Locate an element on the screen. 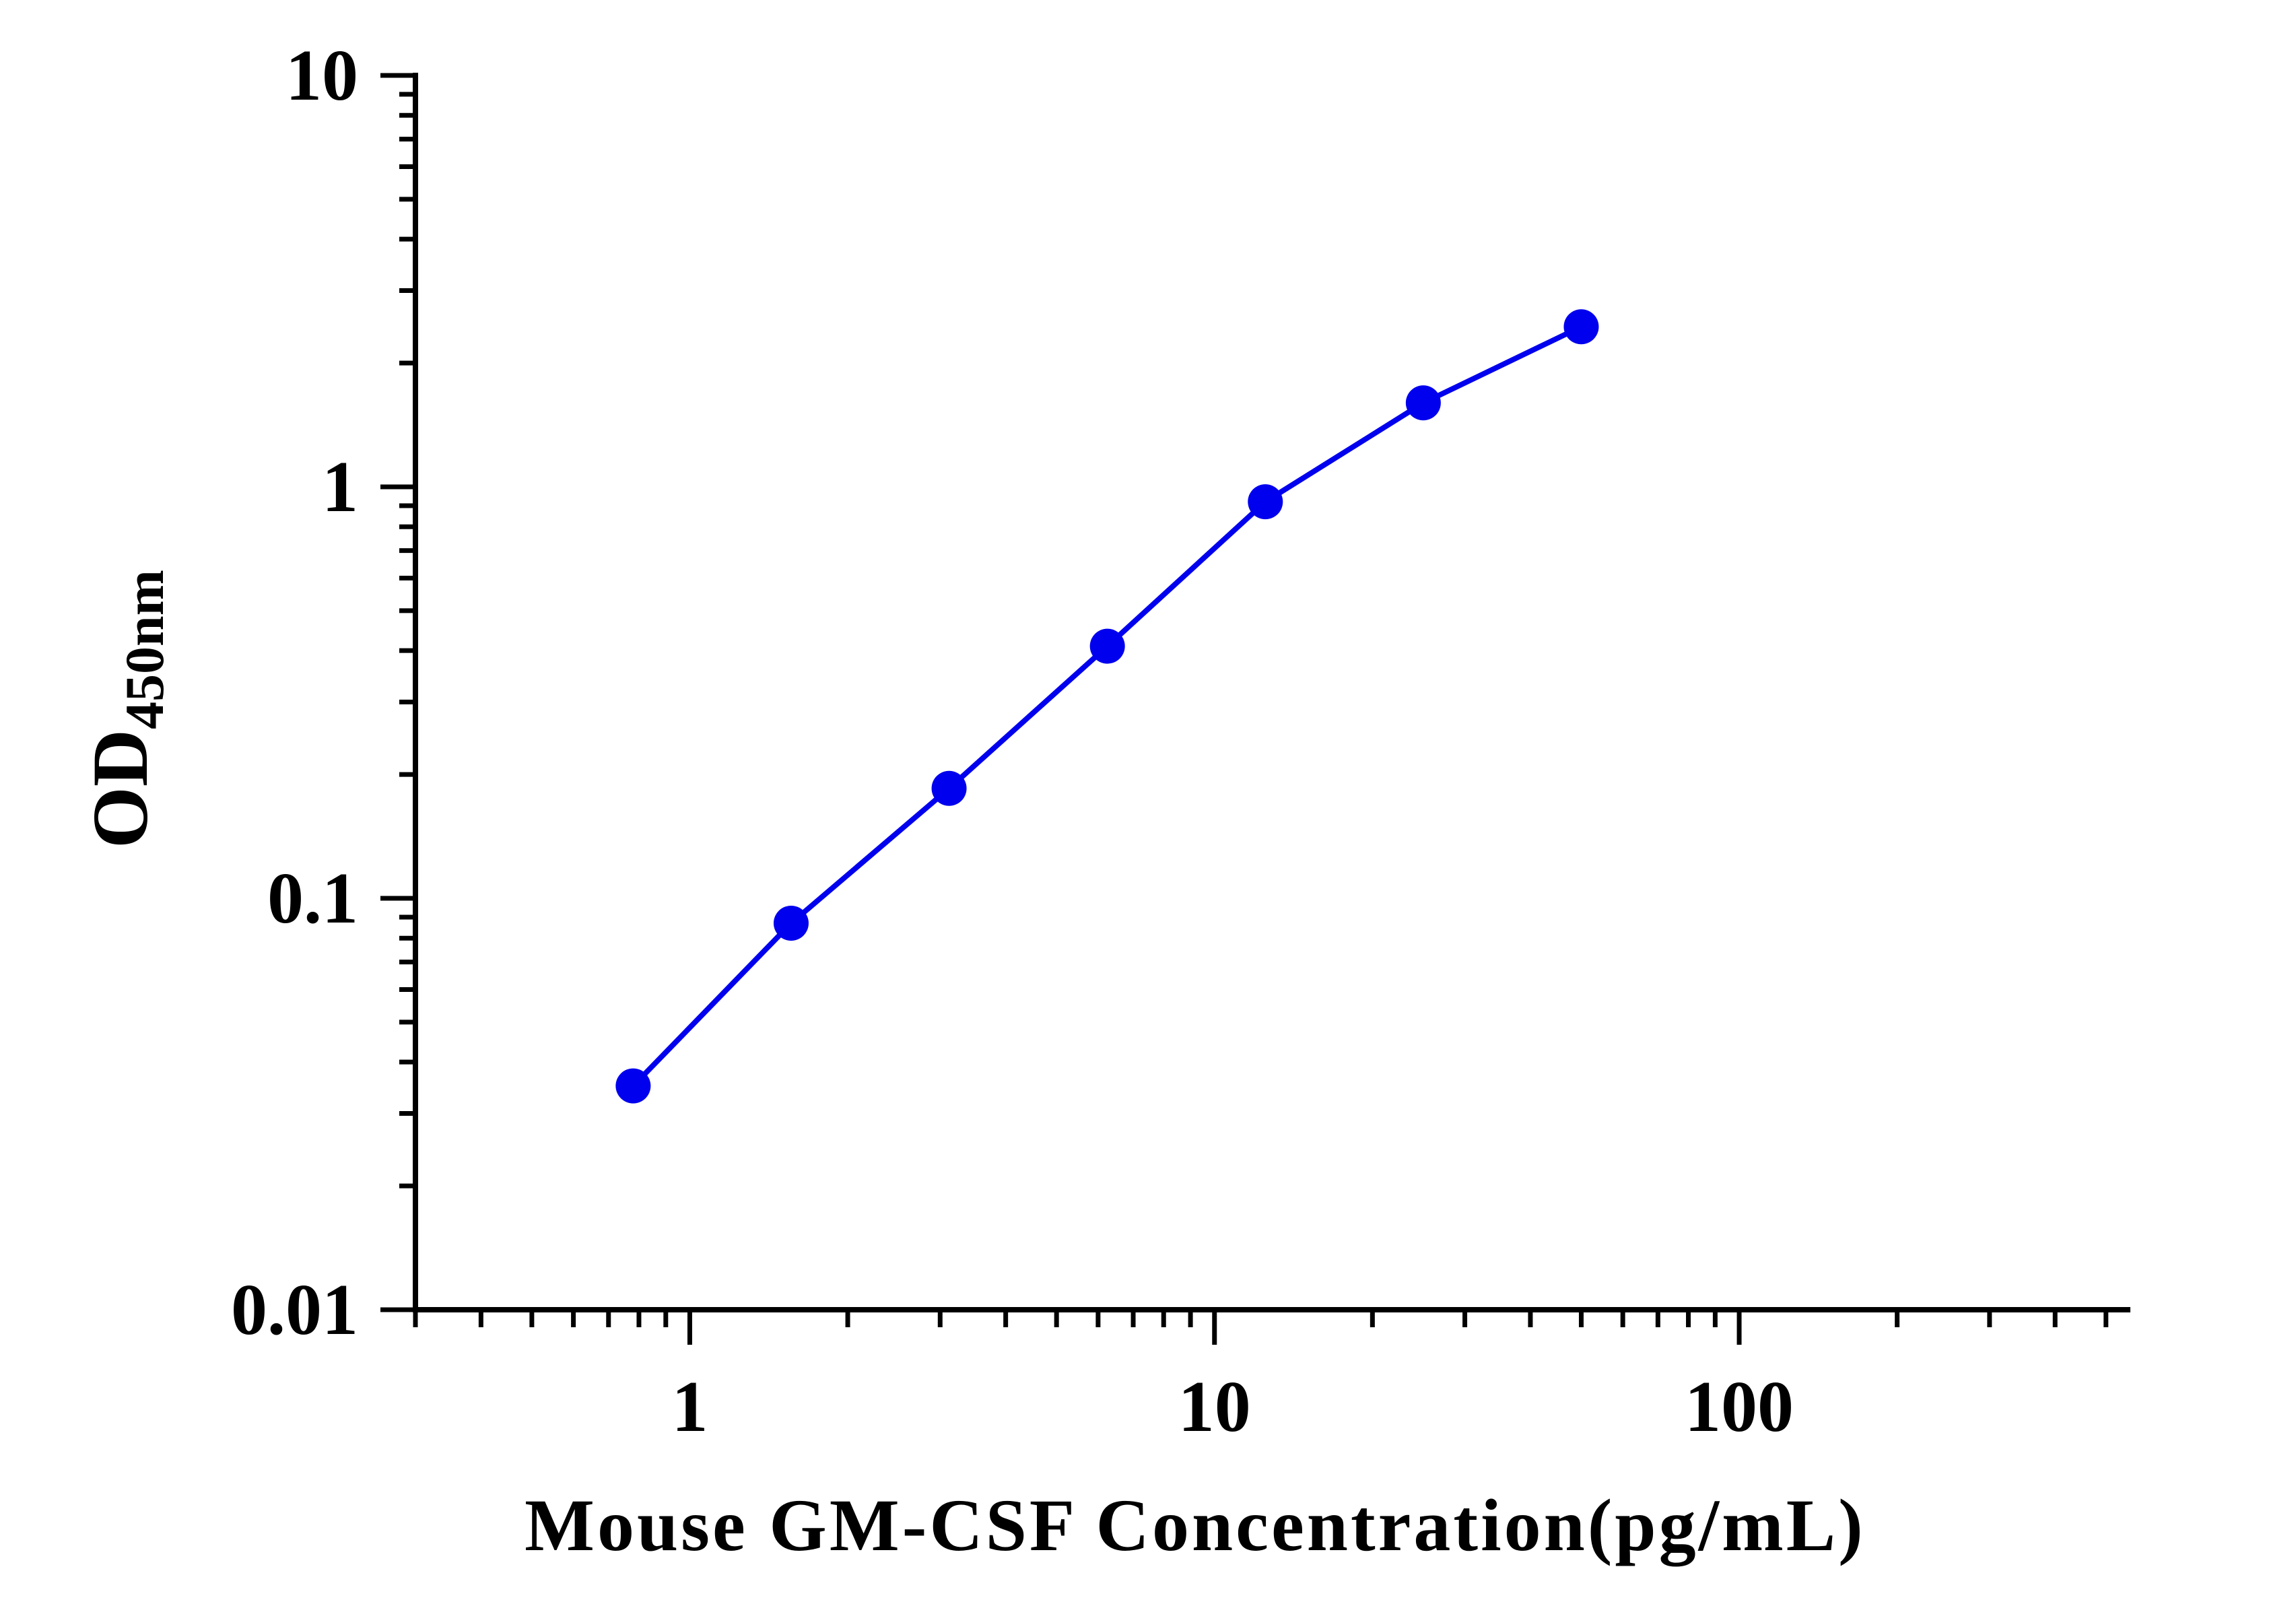 The image size is (2296, 1604). y-tick-label: 0.1 is located at coordinates (312, 899).